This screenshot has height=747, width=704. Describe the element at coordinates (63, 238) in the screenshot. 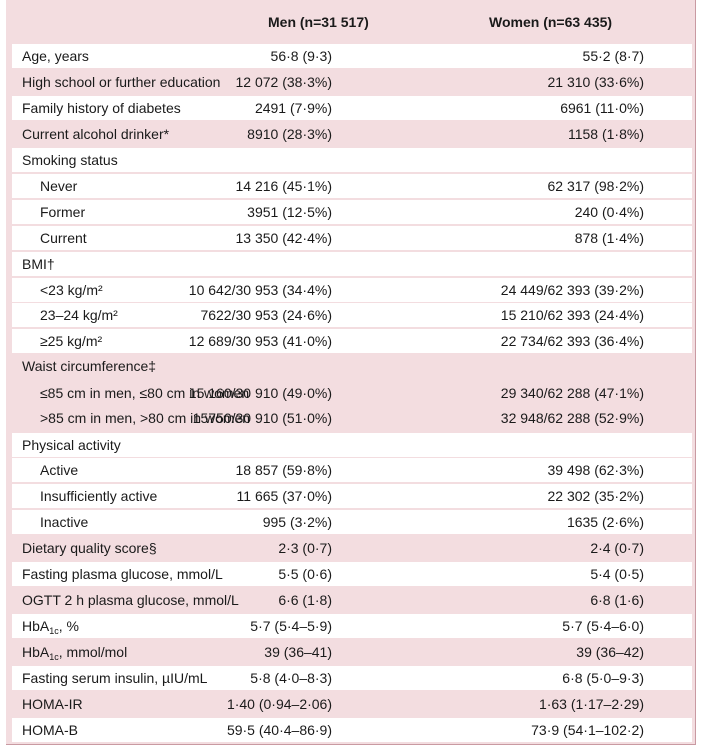

I see `row-label: Current` at that location.